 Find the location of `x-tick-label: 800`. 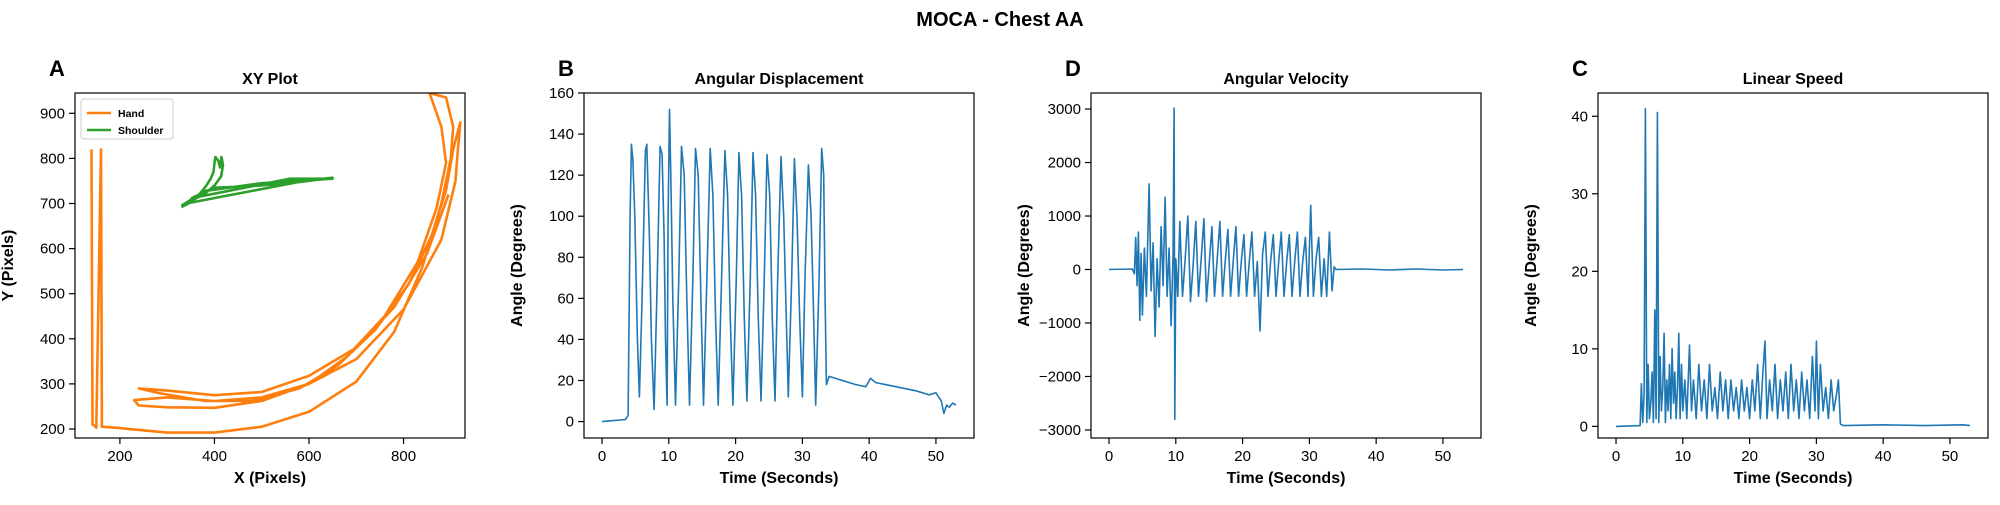

x-tick-label: 800 is located at coordinates (403, 456).